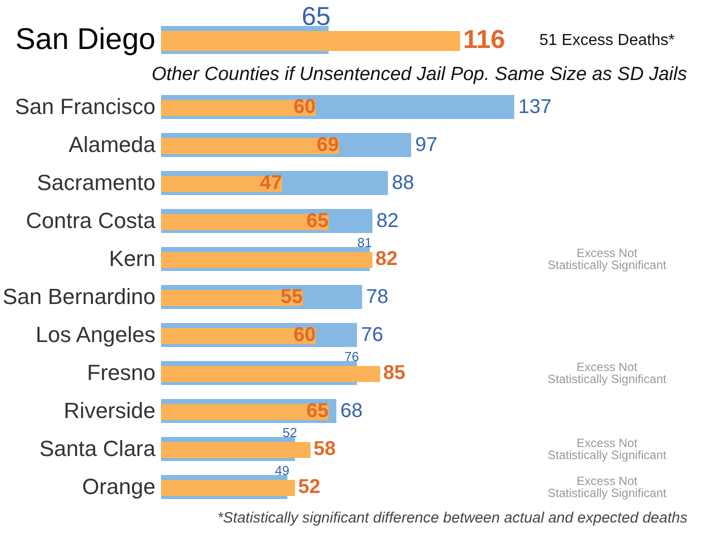  What do you see at coordinates (325, 449) in the screenshot?
I see `data-label: 58` at bounding box center [325, 449].